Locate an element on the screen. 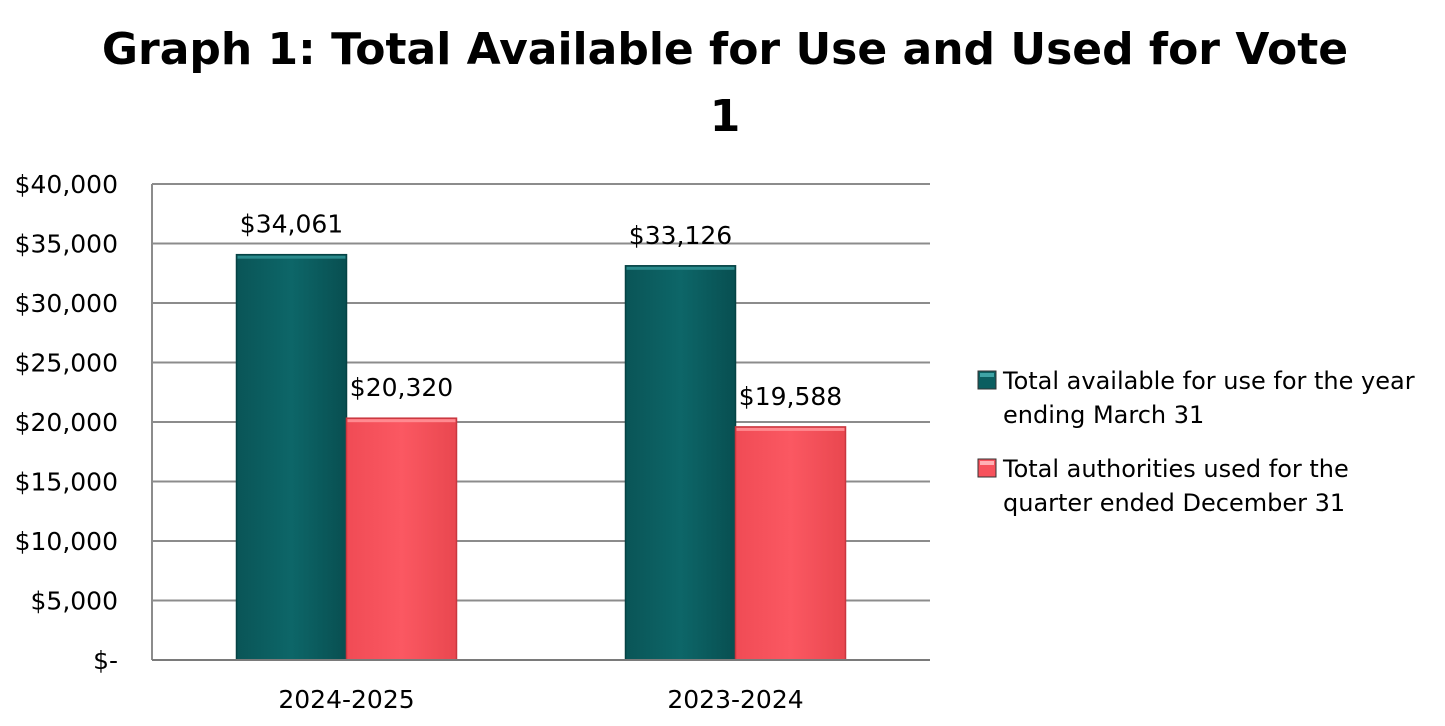 The height and width of the screenshot is (726, 1445). x-axis-ticks: 2024-2025 2023-2024 is located at coordinates (540, 699).